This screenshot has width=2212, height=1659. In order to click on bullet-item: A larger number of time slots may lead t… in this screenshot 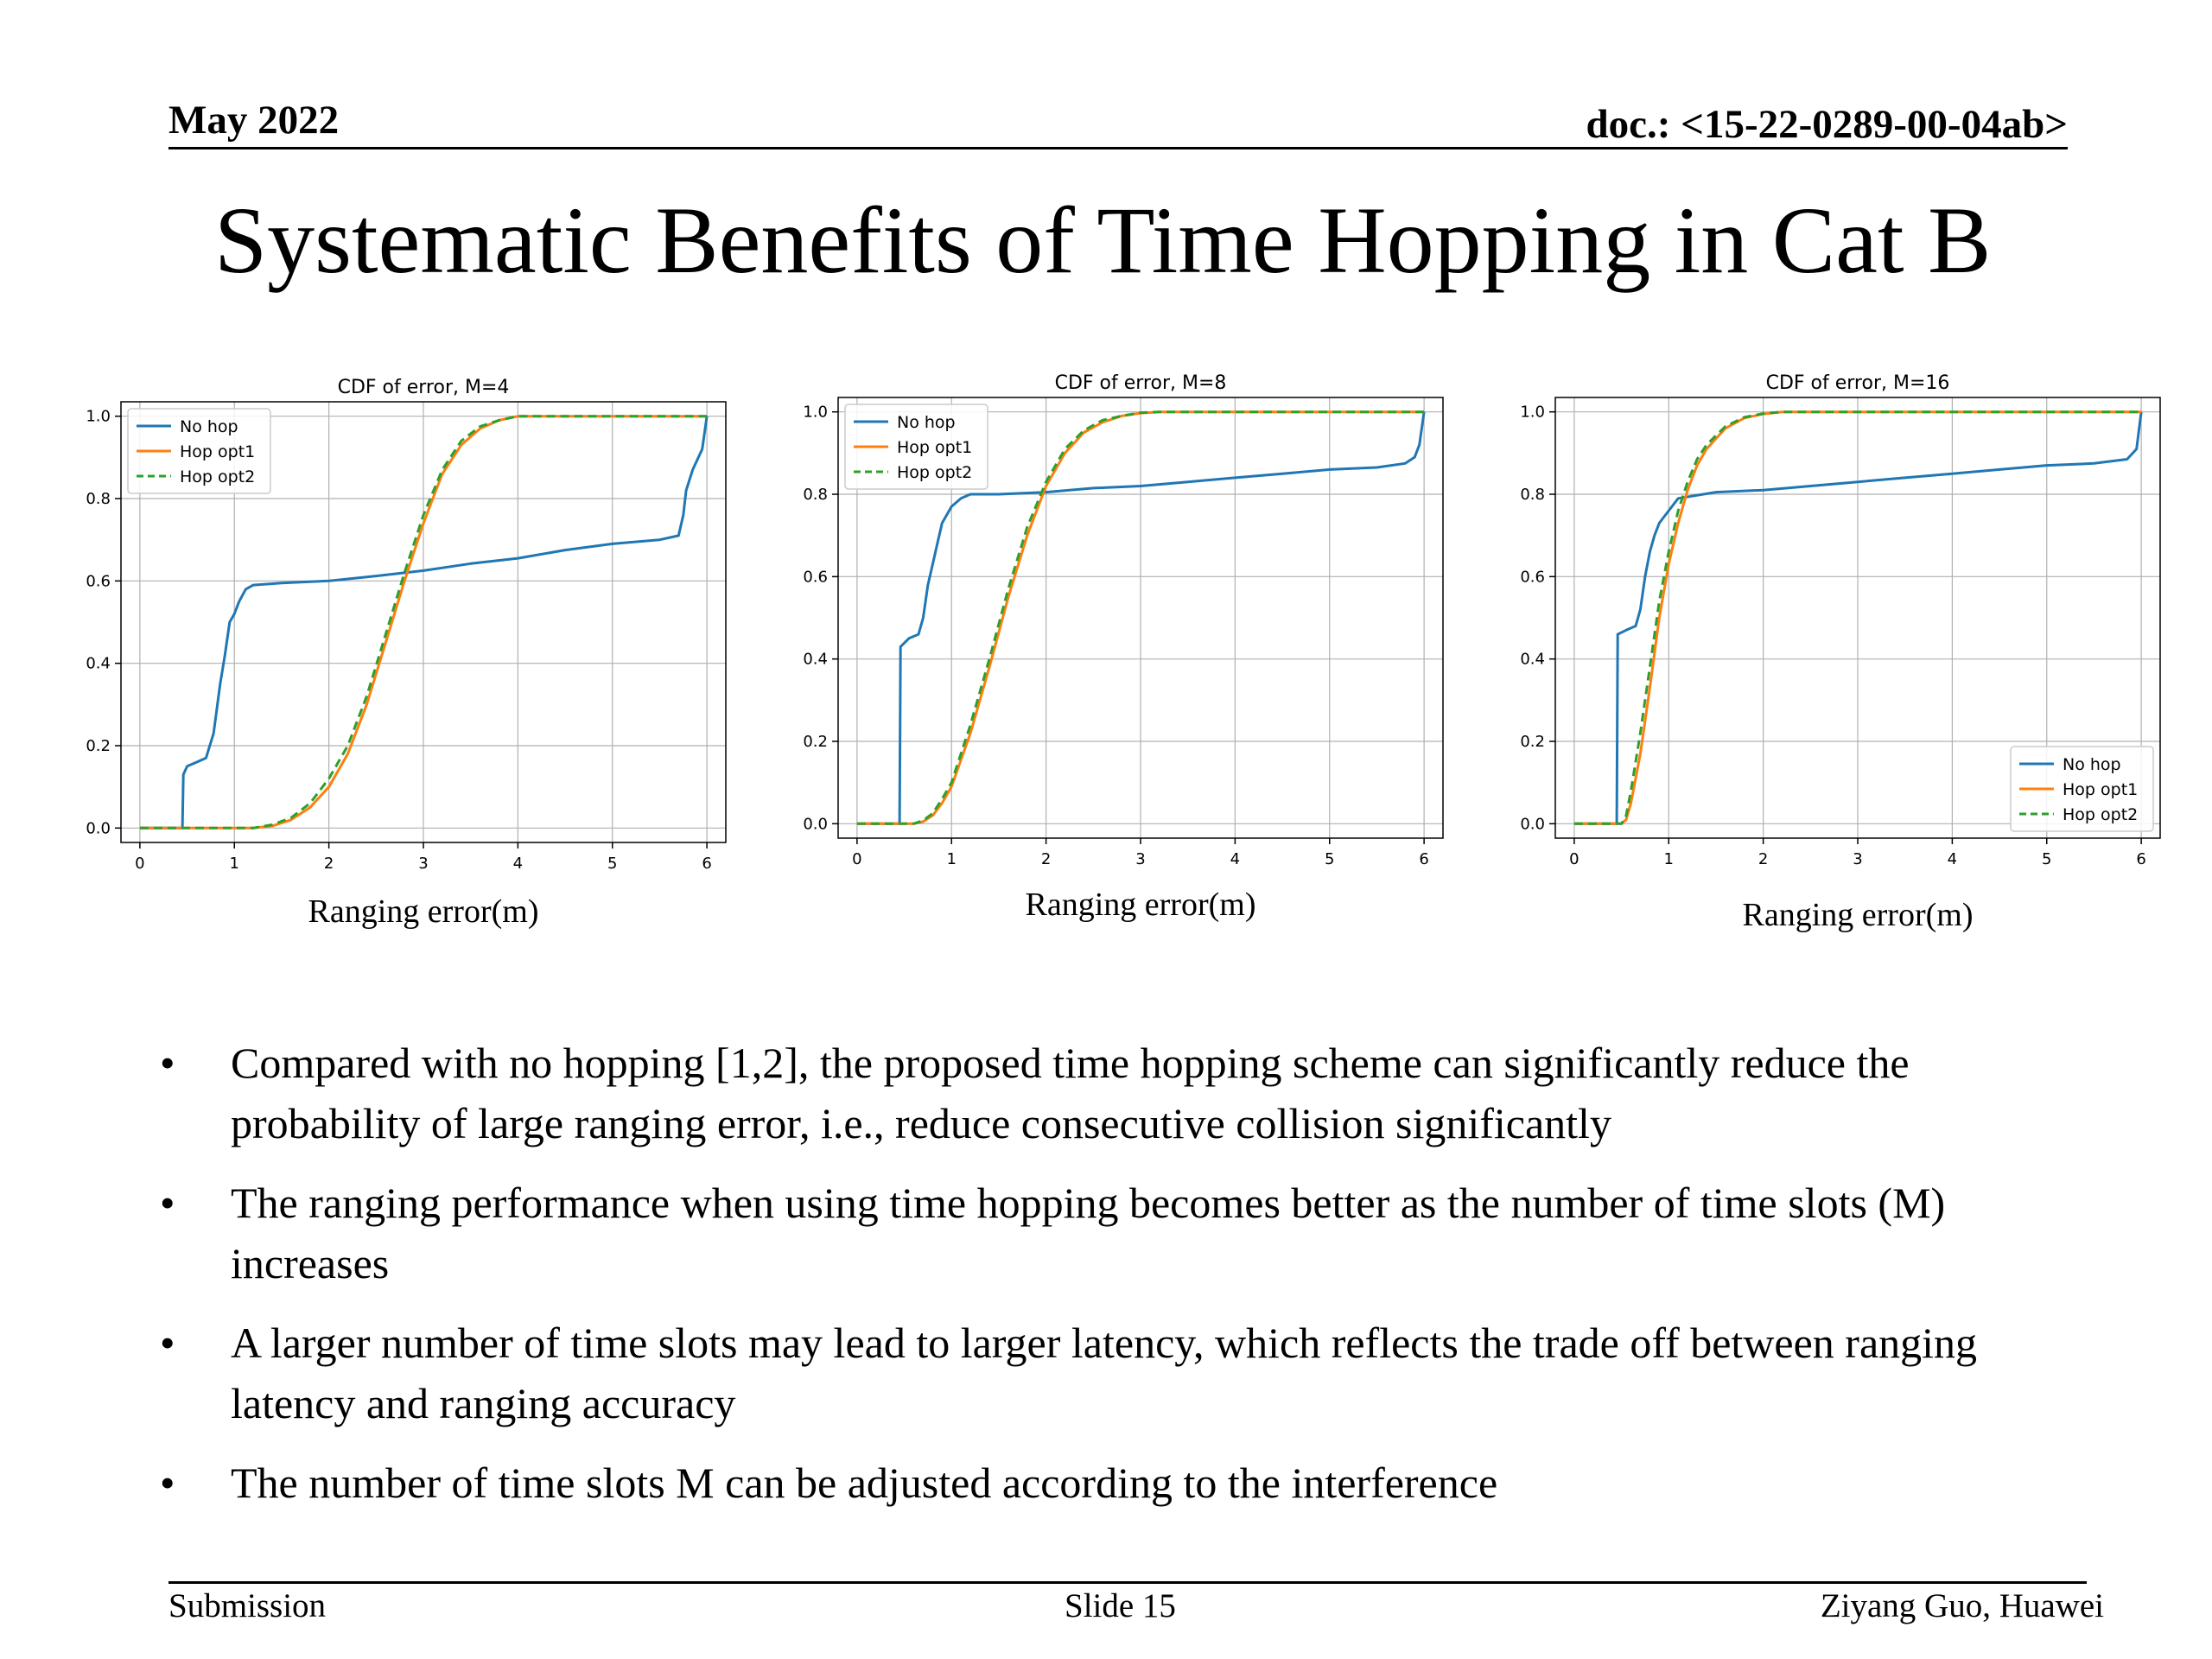, I will do `click(1132, 1373)`.